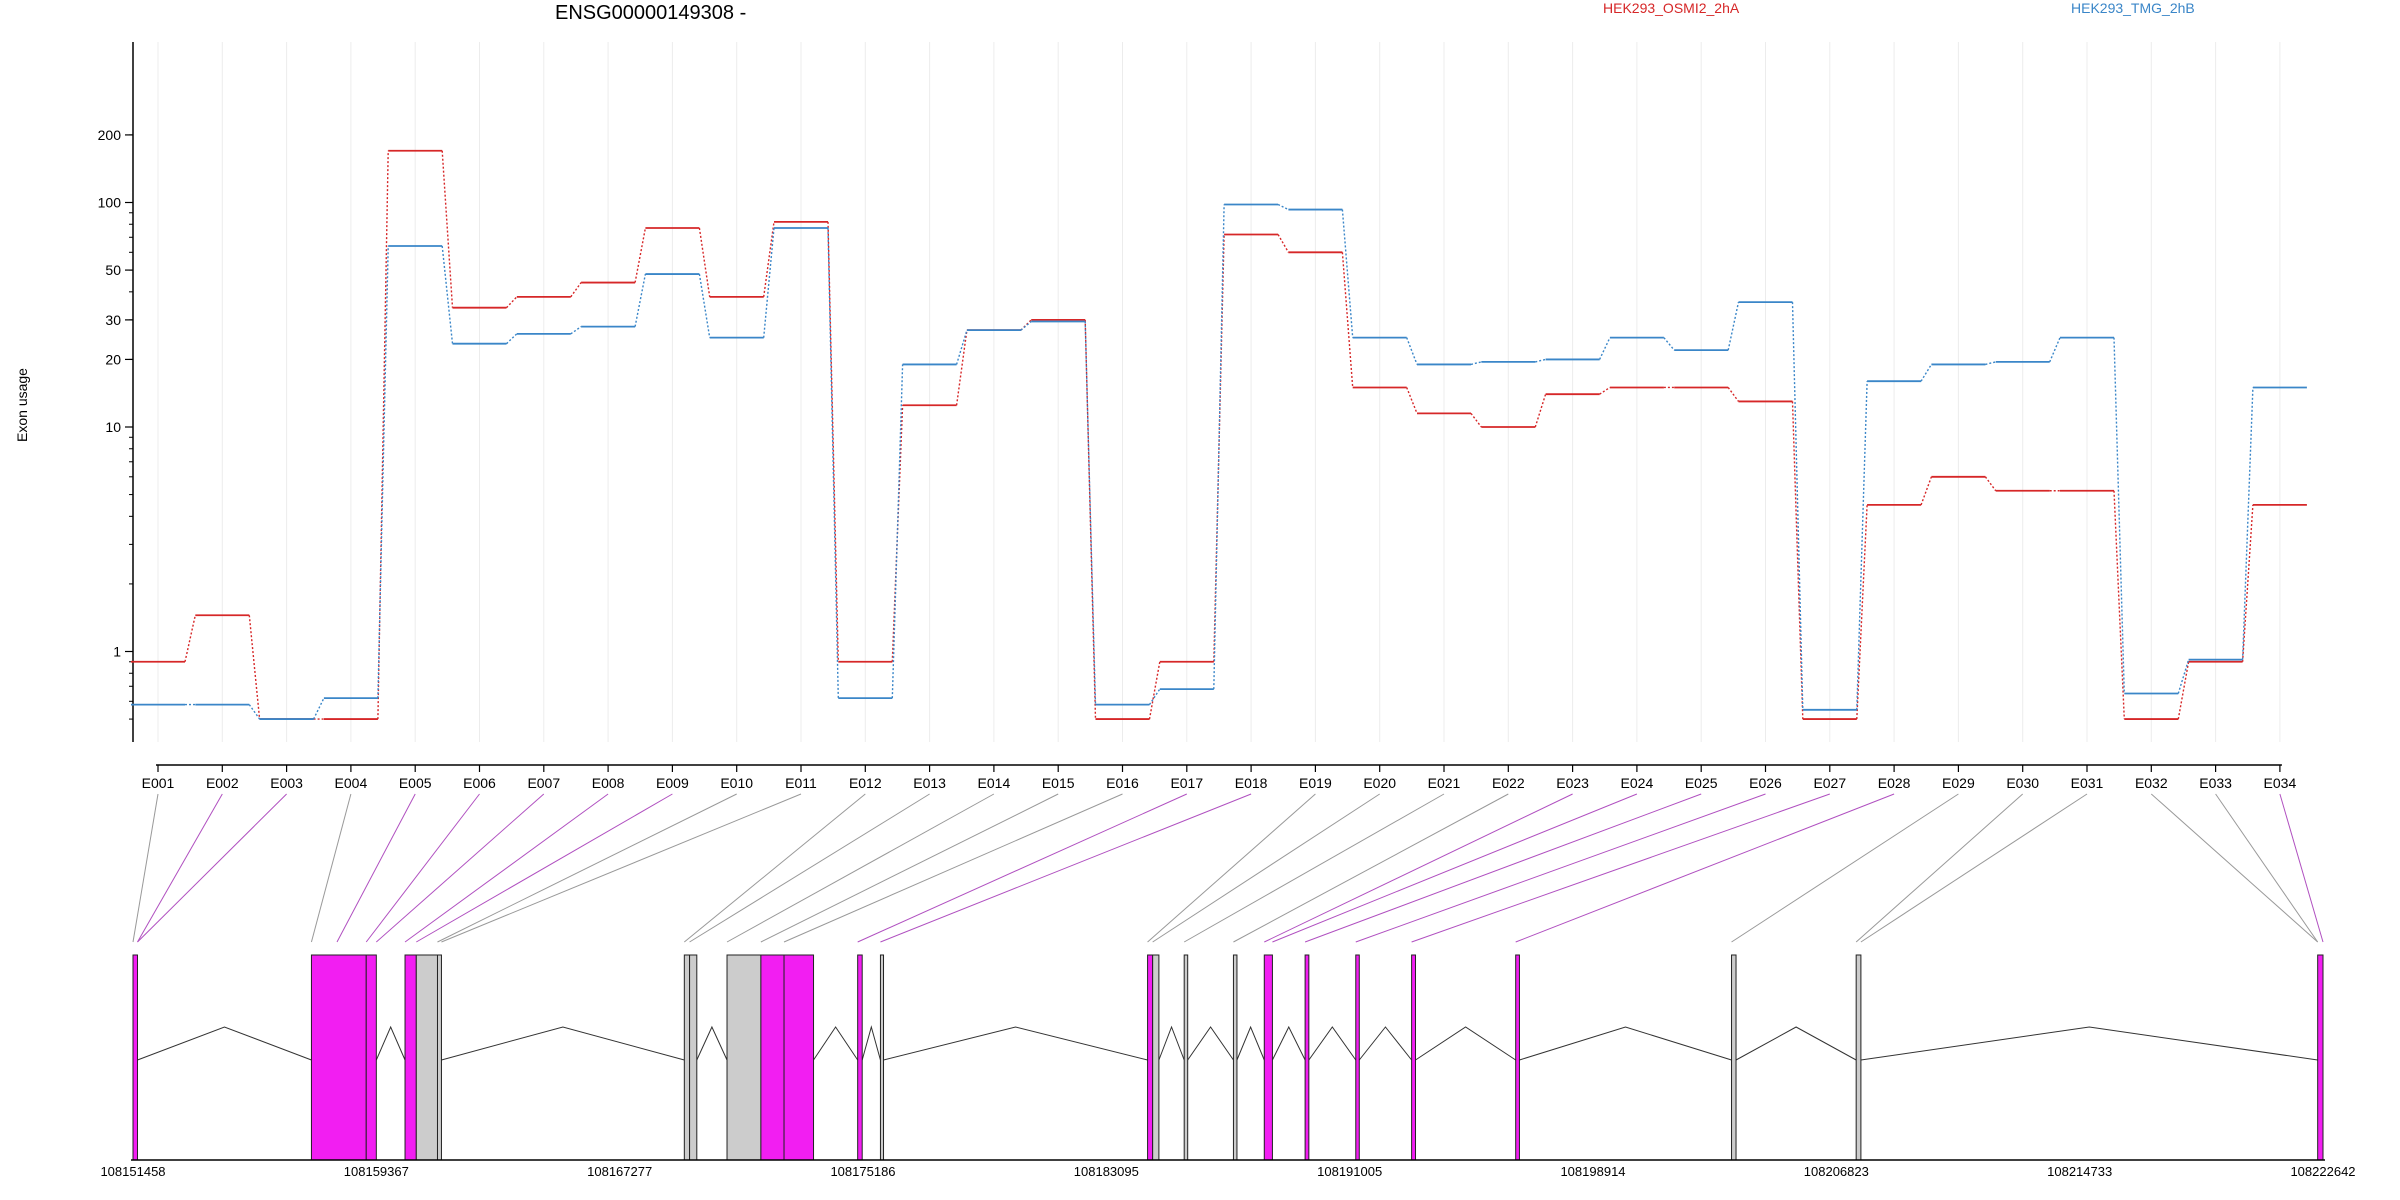 Image resolution: width=2400 pixels, height=1200 pixels. What do you see at coordinates (113, 270) in the screenshot?
I see `y-tick-label: 50` at bounding box center [113, 270].